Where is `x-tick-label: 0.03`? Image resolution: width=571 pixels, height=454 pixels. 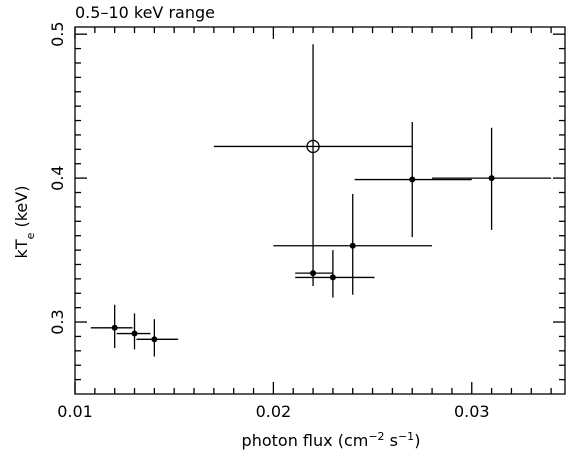
x-tick-label: 0.03 is located at coordinates (472, 411).